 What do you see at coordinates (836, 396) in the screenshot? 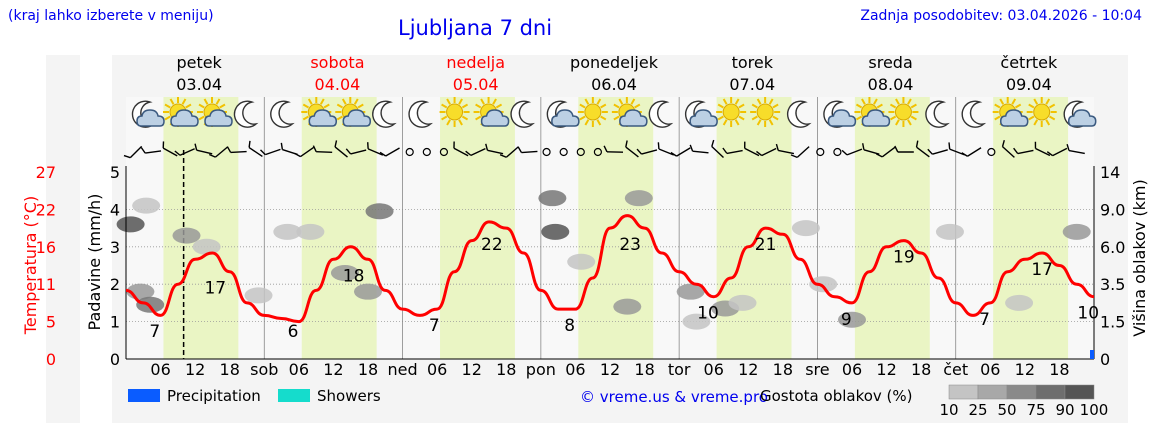
I see `cloud-density-title: Gostota oblakov (%)` at bounding box center [836, 396].